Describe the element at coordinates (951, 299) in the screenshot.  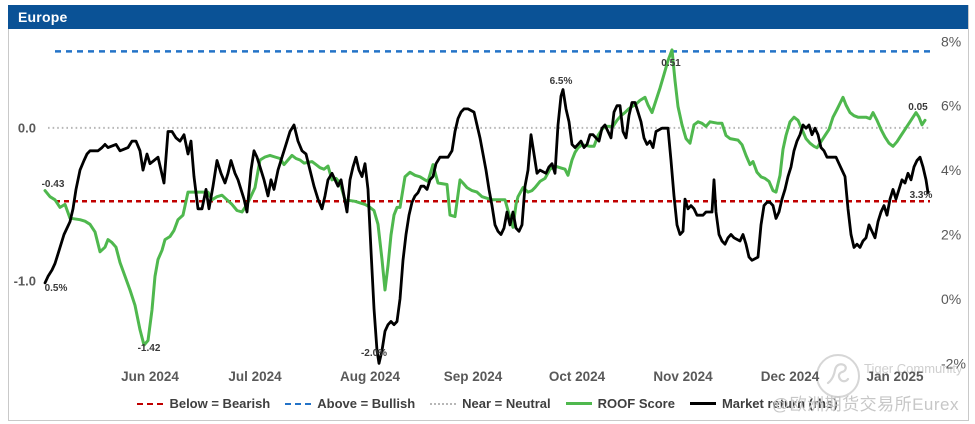
I see `right-axis-tick: 0%` at that location.